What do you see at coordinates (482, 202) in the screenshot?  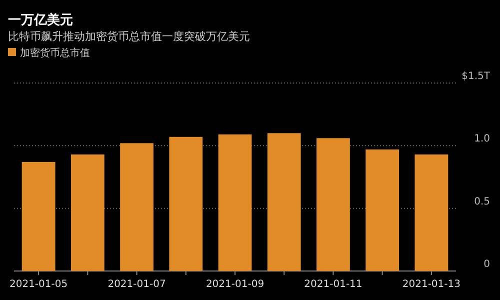 I see `y-tick-label: 0.5` at bounding box center [482, 202].